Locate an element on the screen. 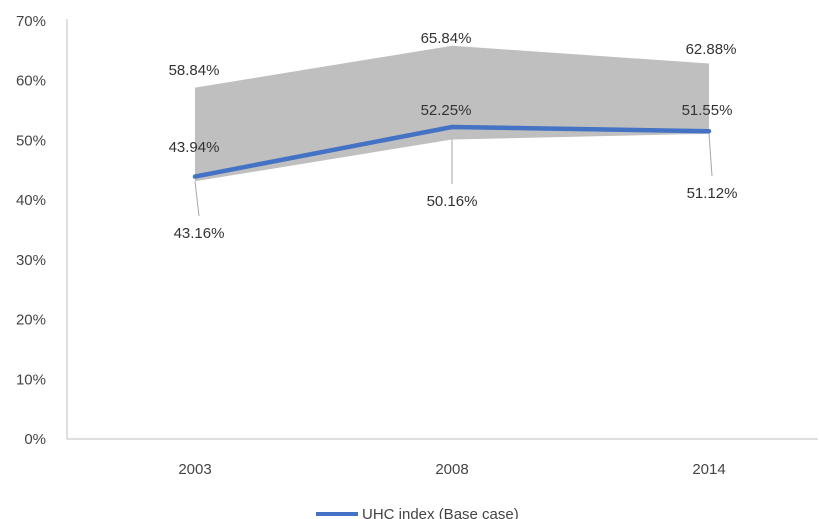 The height and width of the screenshot is (519, 819). series-value-label: 43.94% is located at coordinates (194, 147).